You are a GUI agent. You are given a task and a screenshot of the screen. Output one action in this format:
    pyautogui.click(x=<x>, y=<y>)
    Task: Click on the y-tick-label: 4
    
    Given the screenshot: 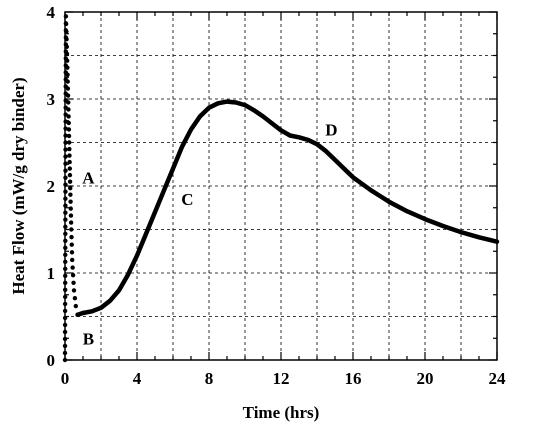 What is the action you would take?
    pyautogui.click(x=51, y=12)
    